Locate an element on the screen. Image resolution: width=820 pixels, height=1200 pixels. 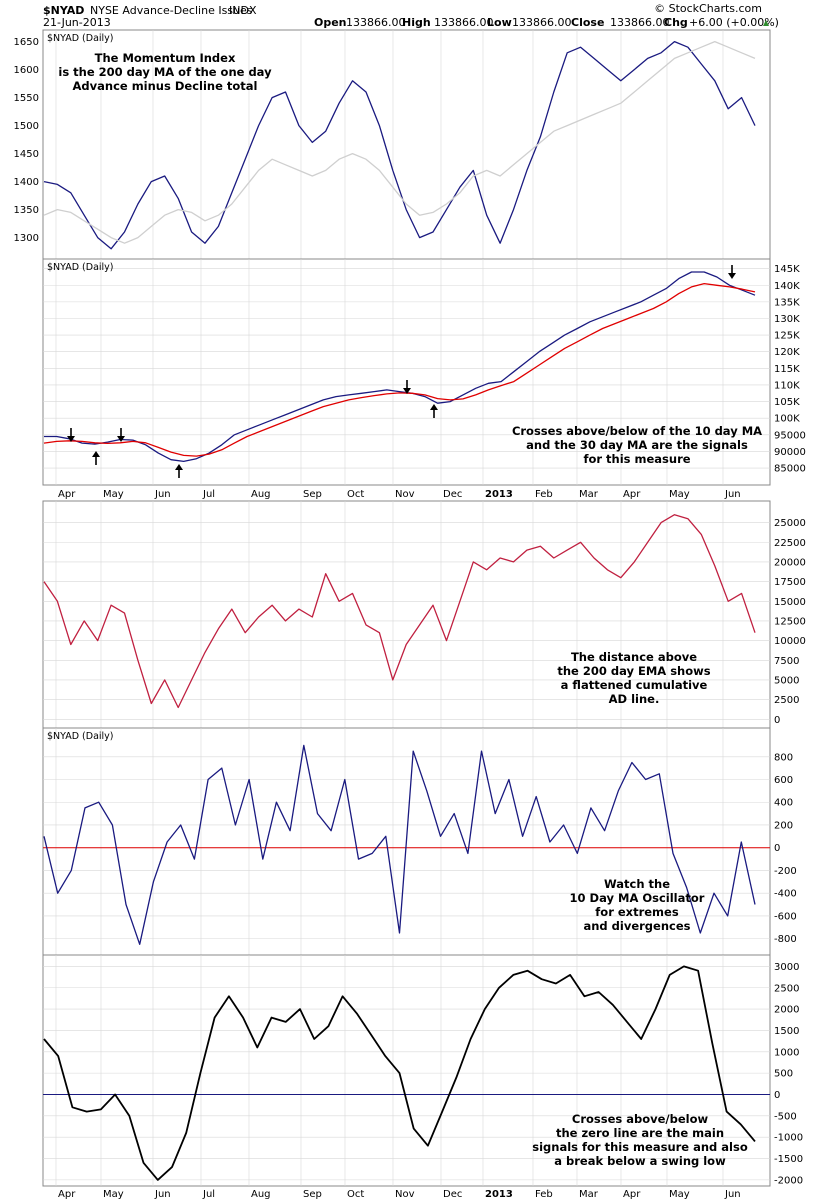
p5-ytick-r-4: 0 is located at coordinates (777, 1095).